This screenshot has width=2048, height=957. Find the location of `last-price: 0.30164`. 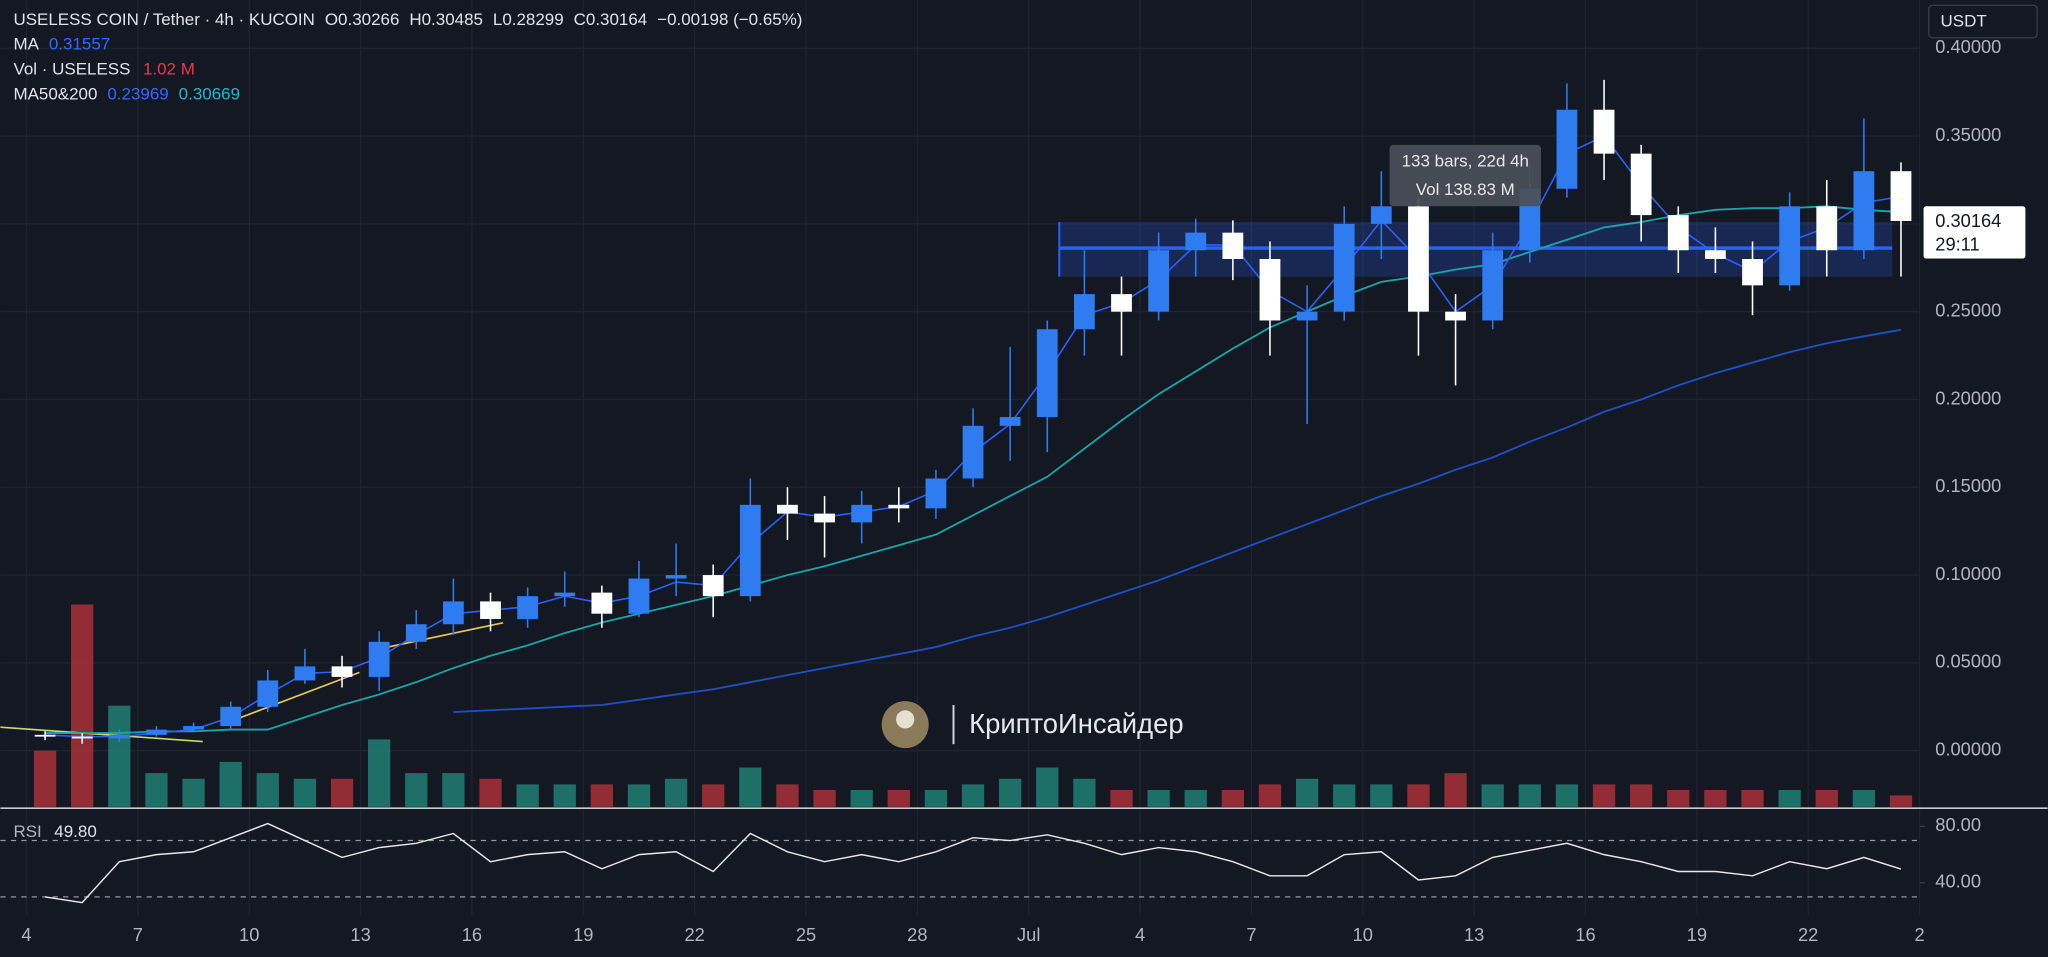

last-price: 0.30164 is located at coordinates (1968, 220).